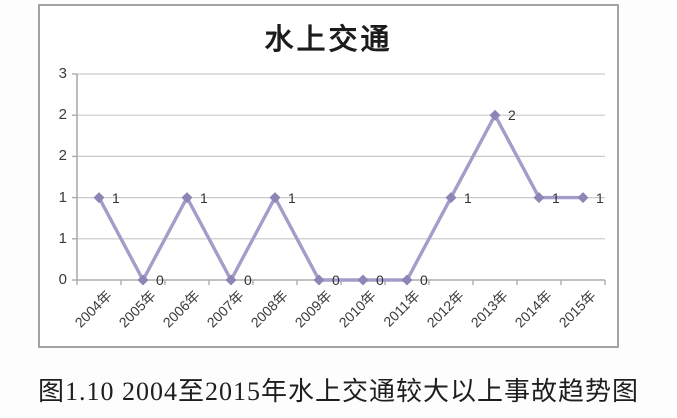 This screenshot has height=418, width=677. Describe the element at coordinates (328, 40) in the screenshot. I see `chart-title: 水上交通` at that location.